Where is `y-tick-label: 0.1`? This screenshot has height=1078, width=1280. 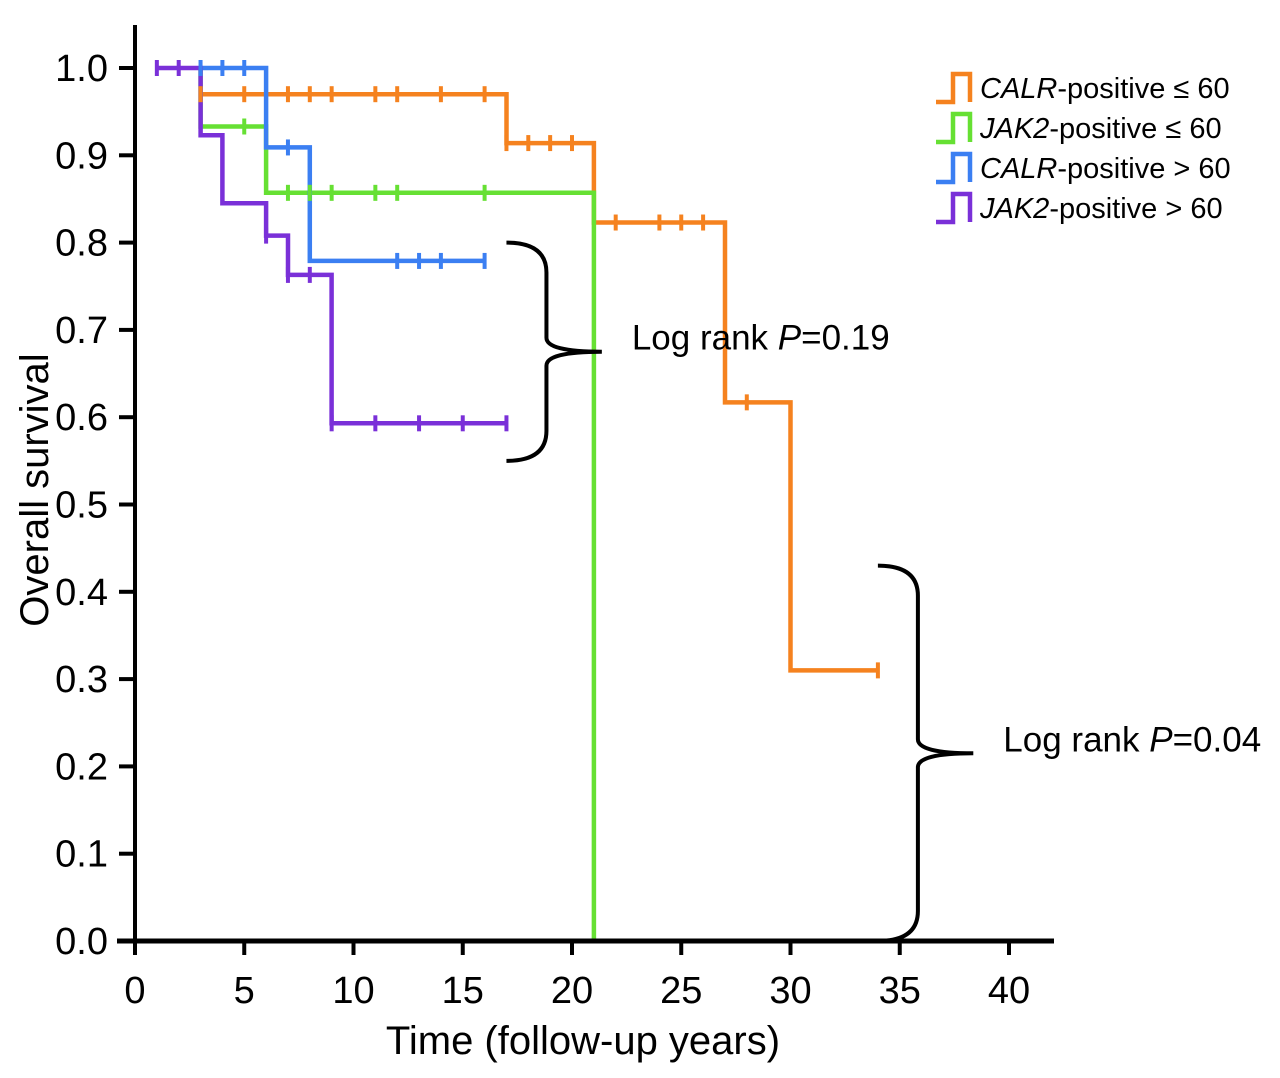 y-tick-label: 0.1 is located at coordinates (81, 855).